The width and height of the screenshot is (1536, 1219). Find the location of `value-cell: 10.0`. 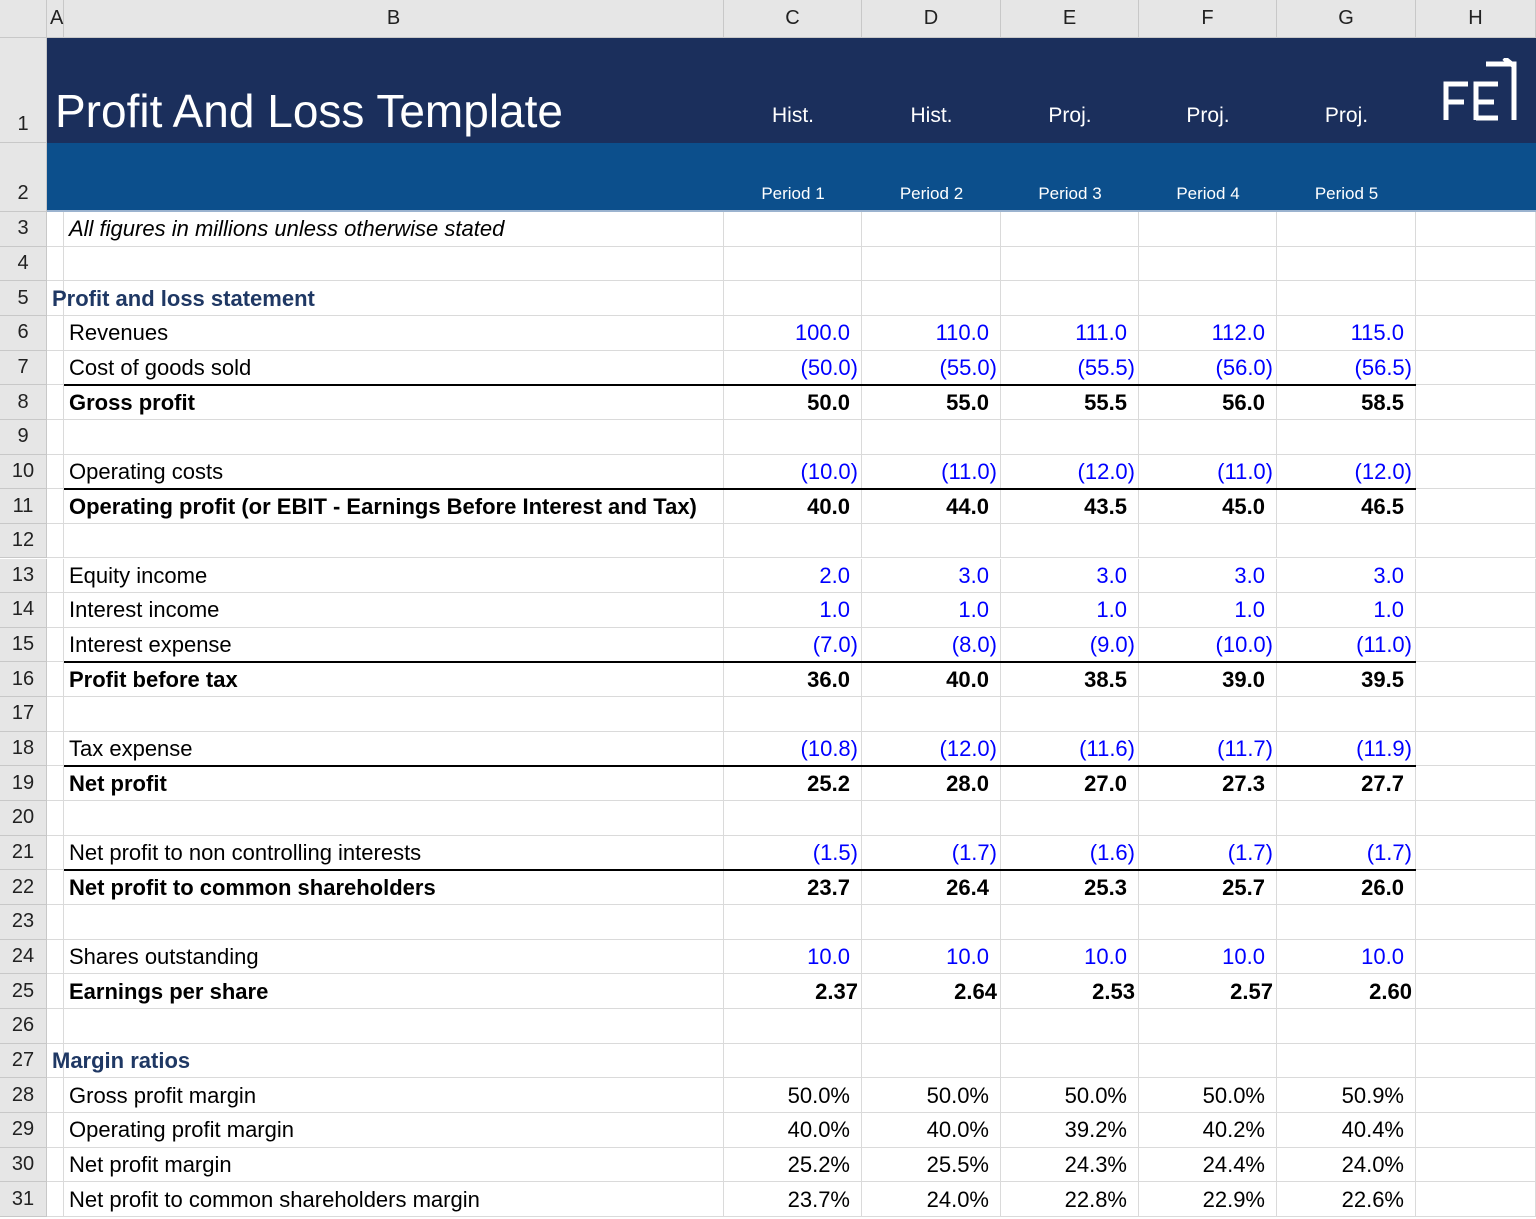

value-cell: 10.0 is located at coordinates (931, 957).